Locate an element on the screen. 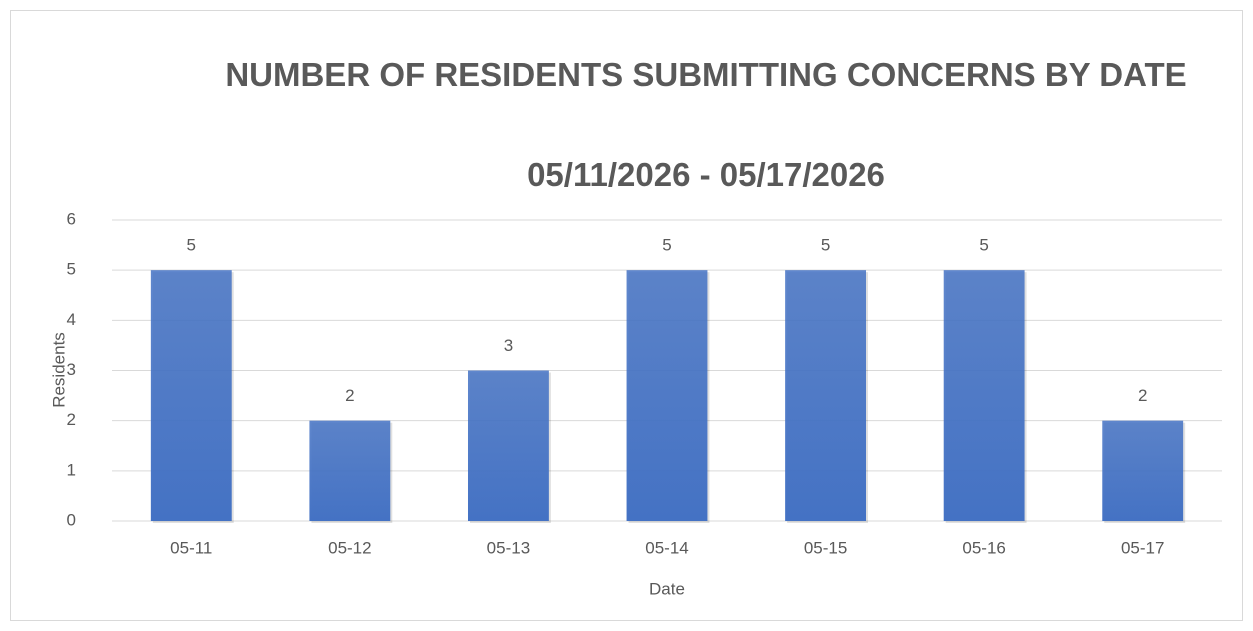  y-tick-label: 2 is located at coordinates (71, 419).